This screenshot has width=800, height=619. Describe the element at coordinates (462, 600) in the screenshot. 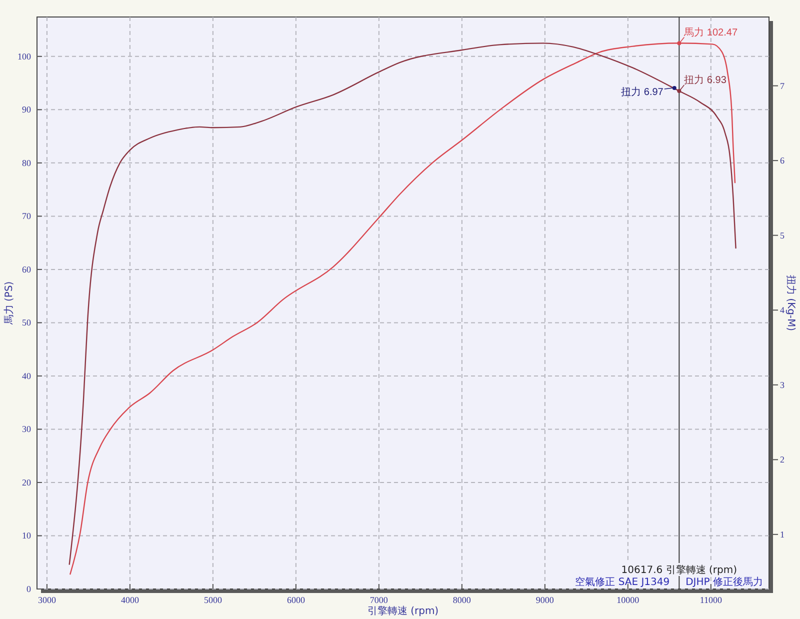

I see `x-tick-label: 8000` at that location.